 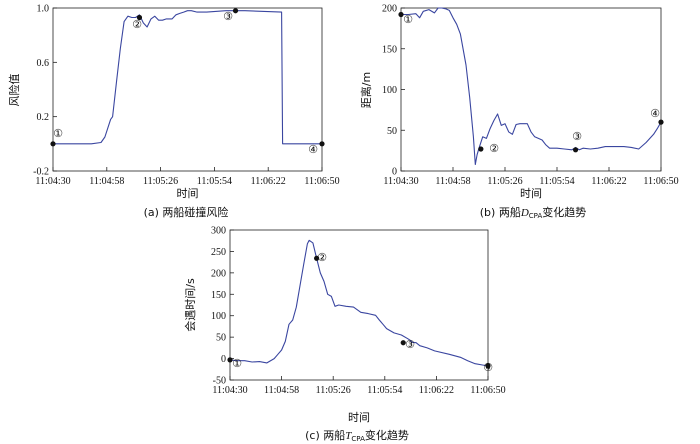 I want to click on y-tick-label: 250, so click(x=218, y=252).